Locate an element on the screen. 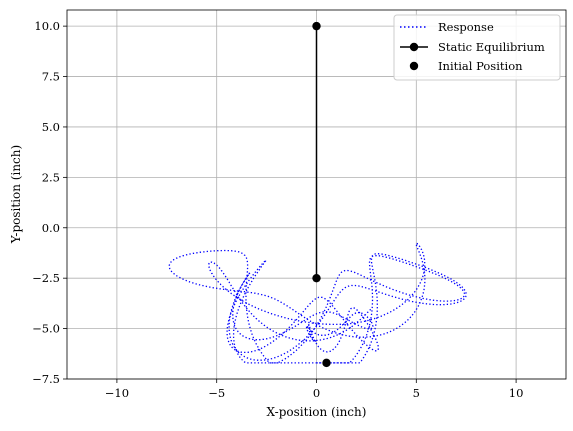  initial-position-point is located at coordinates (326, 363).